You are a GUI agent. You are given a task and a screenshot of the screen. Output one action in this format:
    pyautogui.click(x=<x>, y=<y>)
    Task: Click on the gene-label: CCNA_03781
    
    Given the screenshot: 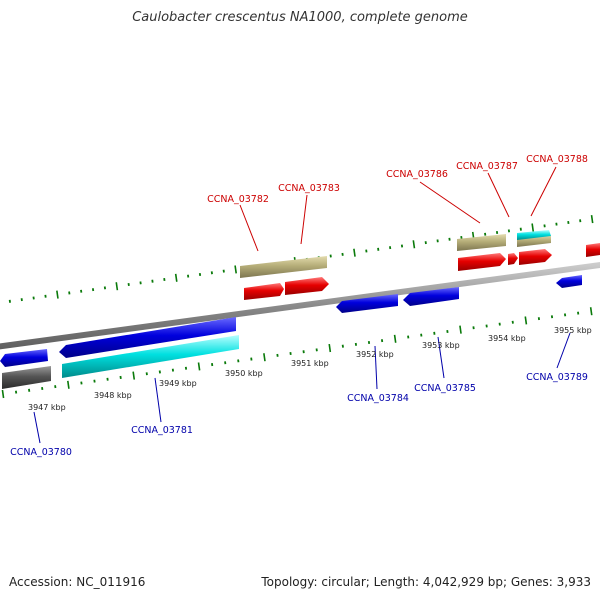 What is the action you would take?
    pyautogui.click(x=162, y=430)
    